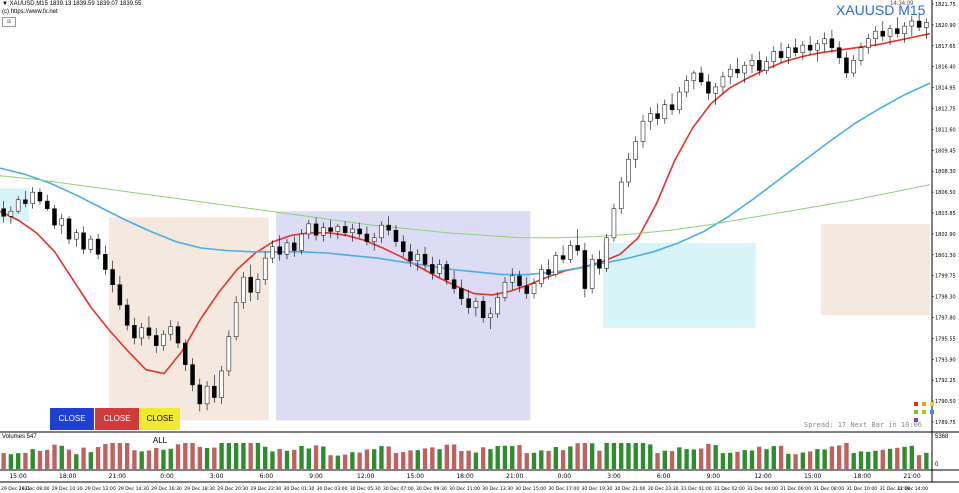 The image size is (959, 493). What do you see at coordinates (563, 489) in the screenshot?
I see `date-tick-label: 30 Dec 17:00` at bounding box center [563, 489].